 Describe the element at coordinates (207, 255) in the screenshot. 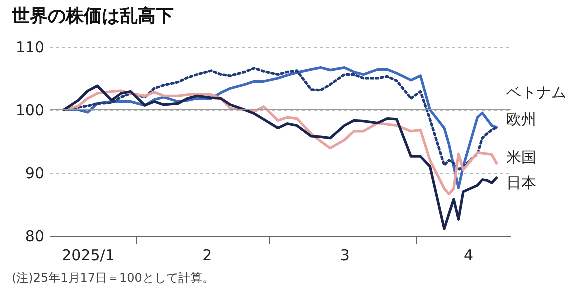

I see `x-tick-label: 2` at that location.